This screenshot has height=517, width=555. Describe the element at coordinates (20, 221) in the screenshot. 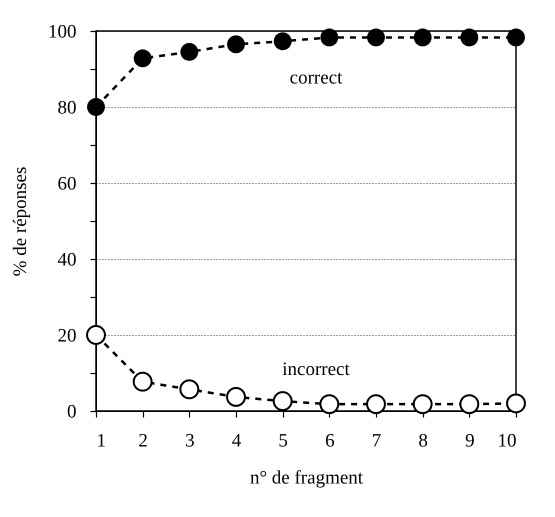

I see `y-axis-title: % de réponses` at that location.